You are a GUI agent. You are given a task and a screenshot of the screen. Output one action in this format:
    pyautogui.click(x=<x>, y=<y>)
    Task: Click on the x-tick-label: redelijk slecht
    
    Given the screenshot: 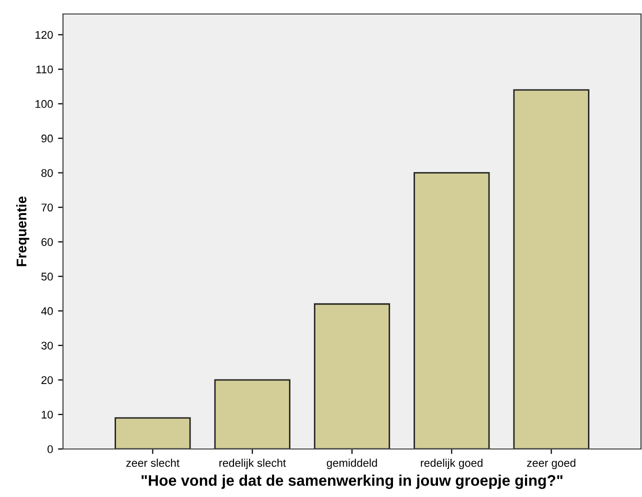 What is the action you would take?
    pyautogui.click(x=252, y=464)
    